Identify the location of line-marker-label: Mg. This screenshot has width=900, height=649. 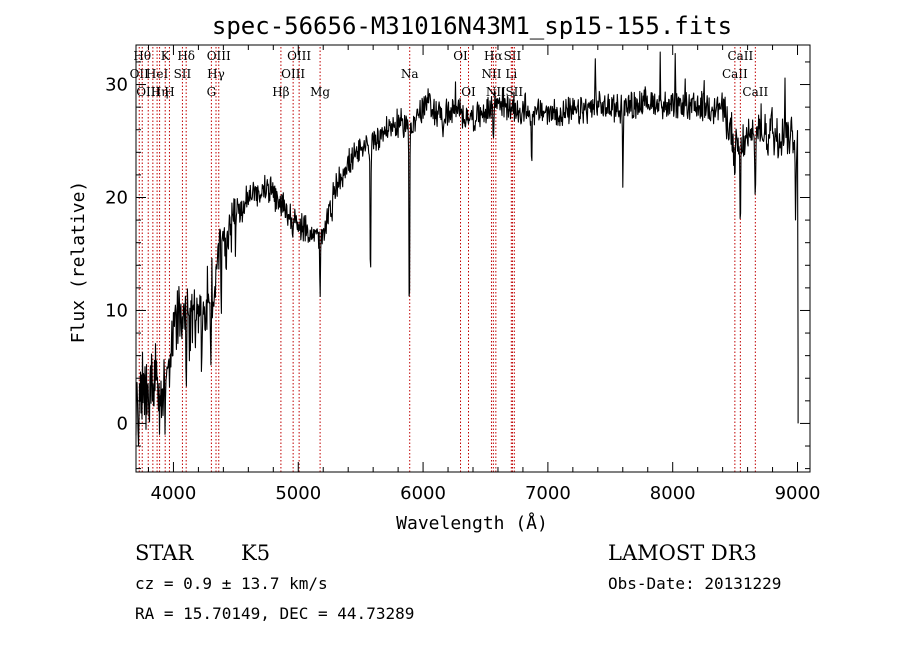
(320, 92).